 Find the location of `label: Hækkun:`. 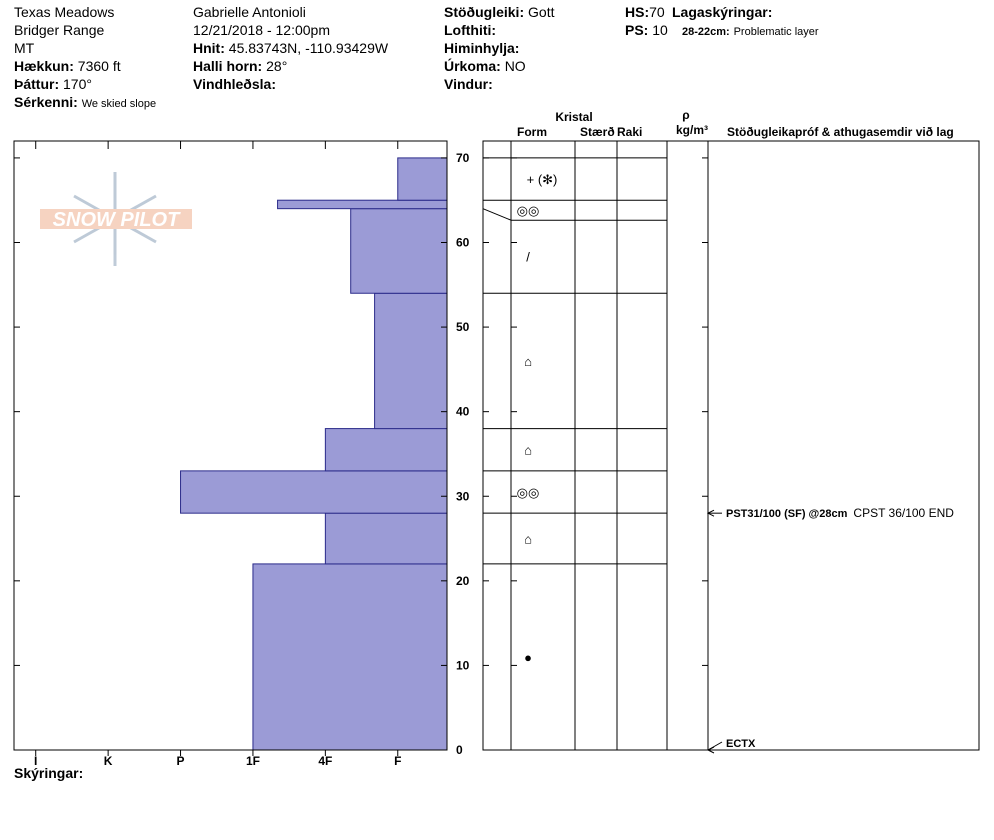

label: Hækkun: is located at coordinates (44, 66).